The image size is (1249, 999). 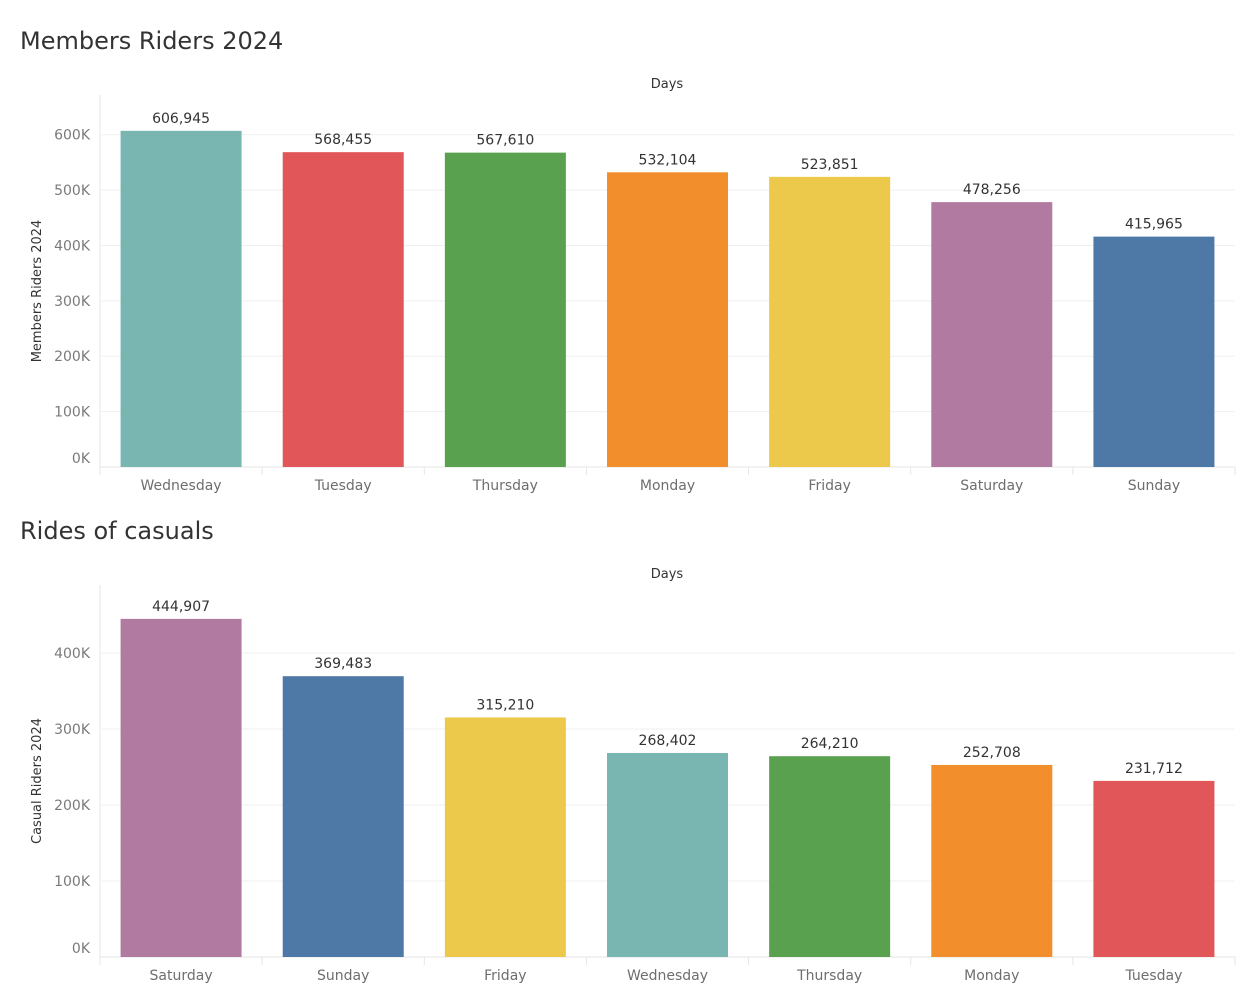 I want to click on data-label: 264,210, so click(x=830, y=744).